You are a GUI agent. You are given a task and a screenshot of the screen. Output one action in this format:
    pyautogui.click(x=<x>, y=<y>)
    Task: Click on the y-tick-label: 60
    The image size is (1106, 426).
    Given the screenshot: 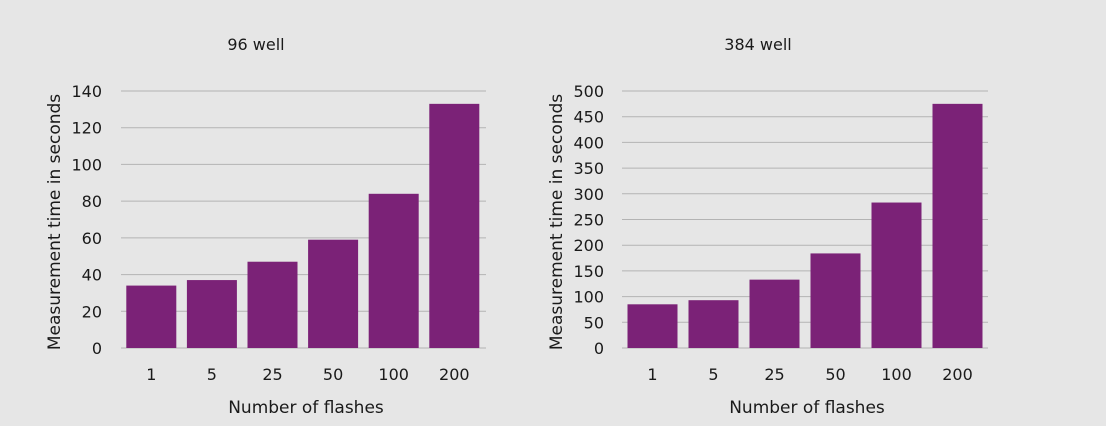 What is the action you would take?
    pyautogui.click(x=92, y=238)
    